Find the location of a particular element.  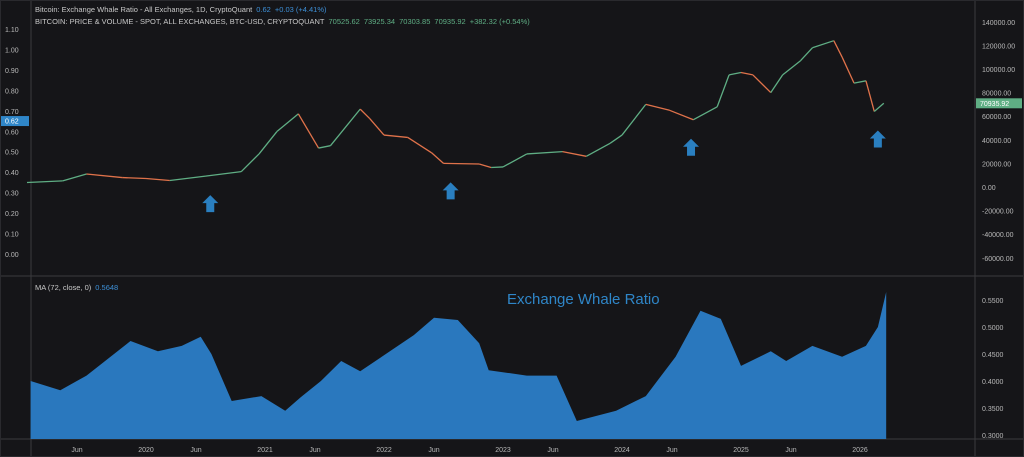

legend-open: 70525.62 is located at coordinates (344, 21).